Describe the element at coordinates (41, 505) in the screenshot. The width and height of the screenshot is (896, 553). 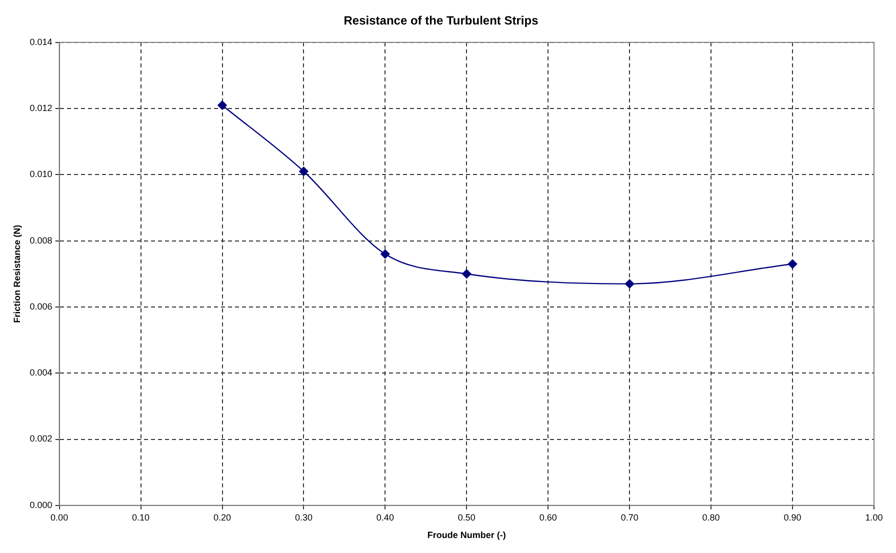
I see `y-tick-label: 0.000` at that location.